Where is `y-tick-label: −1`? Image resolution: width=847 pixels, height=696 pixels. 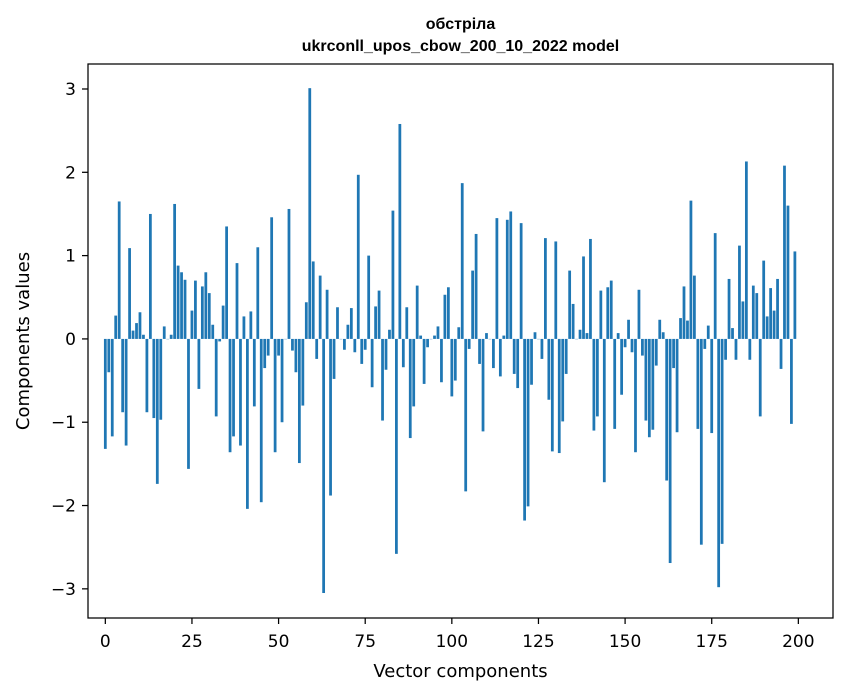 y-tick-label: −1 is located at coordinates (63, 423).